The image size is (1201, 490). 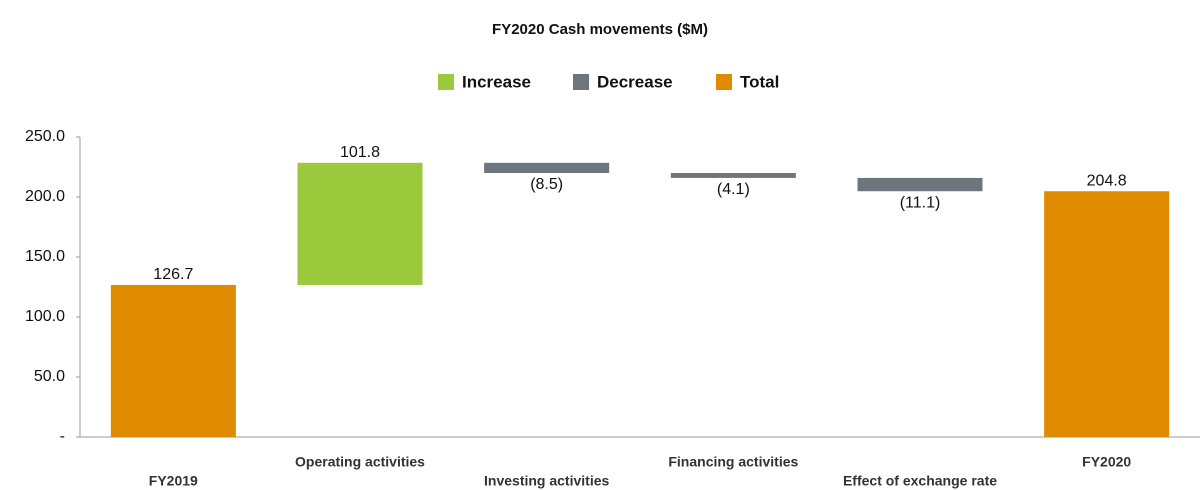 What do you see at coordinates (45, 316) in the screenshot?
I see `y-tick-label: 100.0` at bounding box center [45, 316].